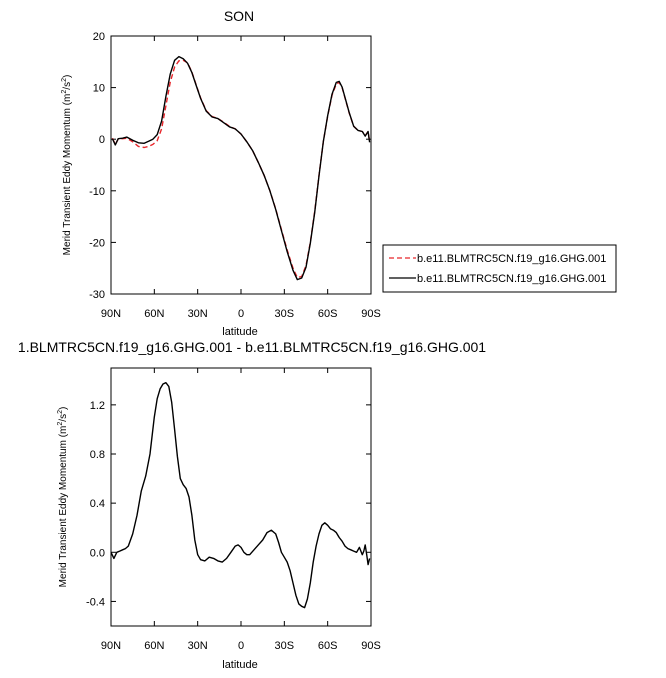 The image size is (666, 678). I want to click on y-tick-label: 0.0, so click(97, 553).